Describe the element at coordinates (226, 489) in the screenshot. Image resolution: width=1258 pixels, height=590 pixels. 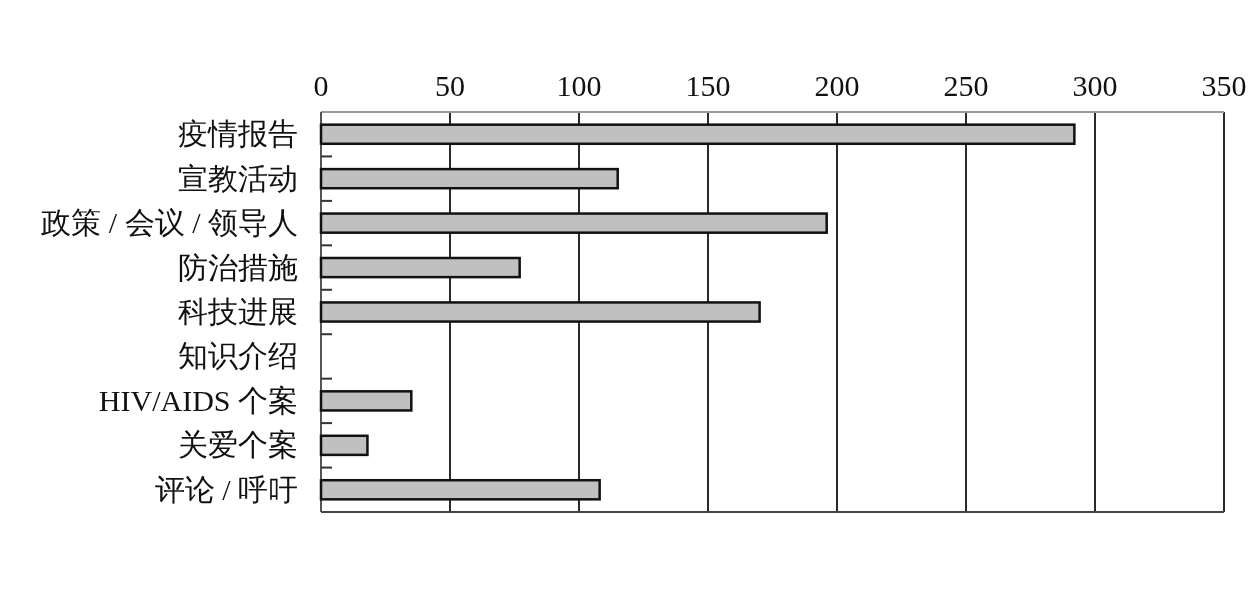
I see `y-tick-label: 评论 / 呼吁` at that location.